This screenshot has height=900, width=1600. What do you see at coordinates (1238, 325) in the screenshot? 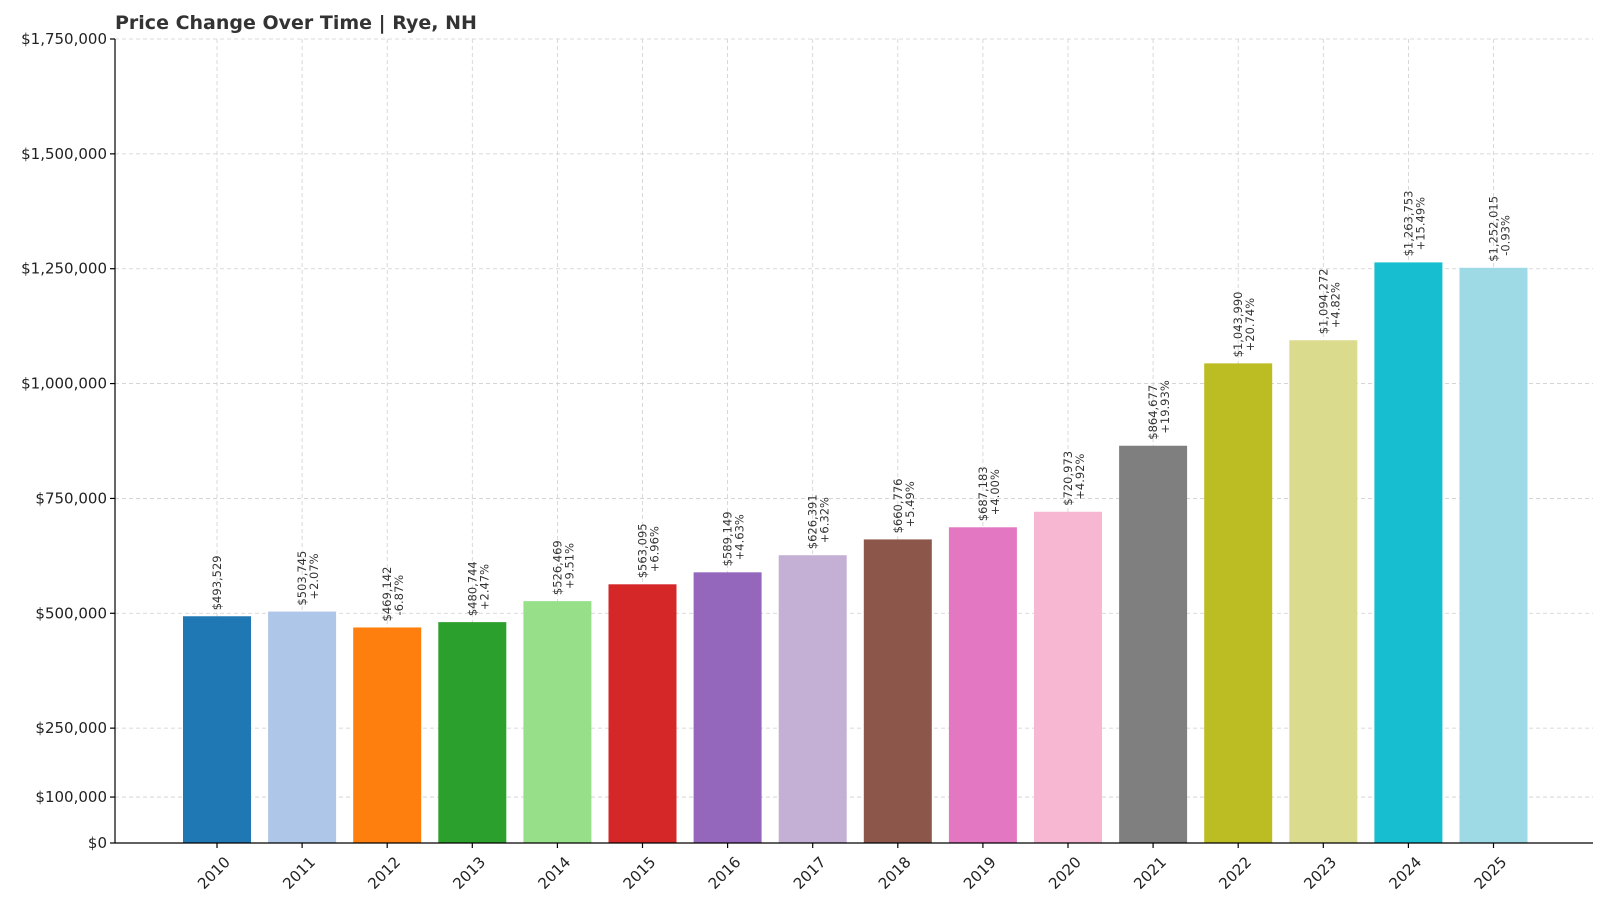
I see `bar-value-label: $1,043,990` at bounding box center [1238, 325].